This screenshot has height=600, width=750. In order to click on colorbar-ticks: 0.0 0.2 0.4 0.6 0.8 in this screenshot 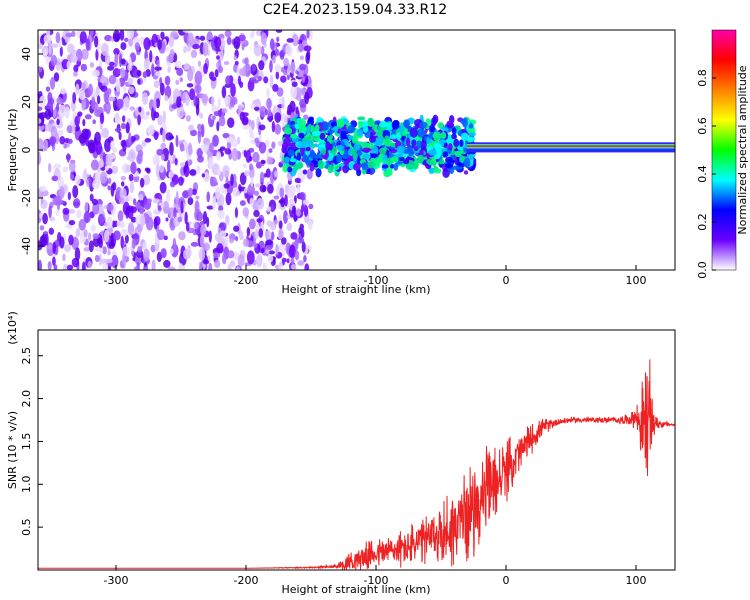, I will do `click(706, 174)`.